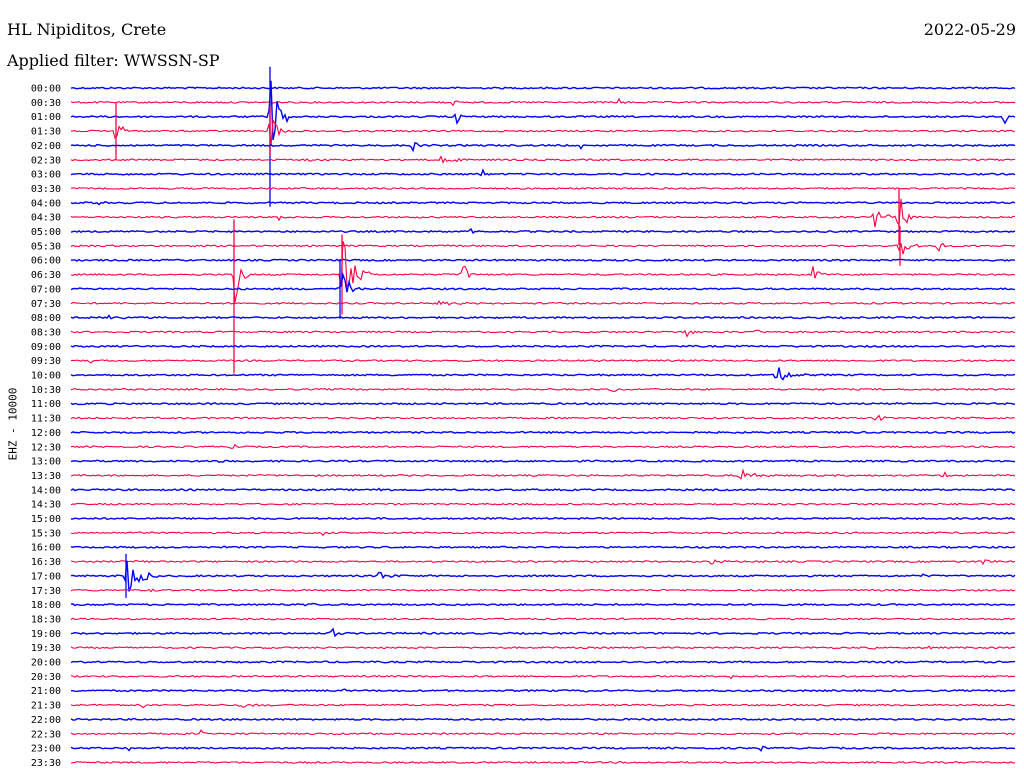 This screenshot has height=780, width=1024. What do you see at coordinates (46, 246) in the screenshot?
I see `time-tick-label: 05:30` at bounding box center [46, 246].